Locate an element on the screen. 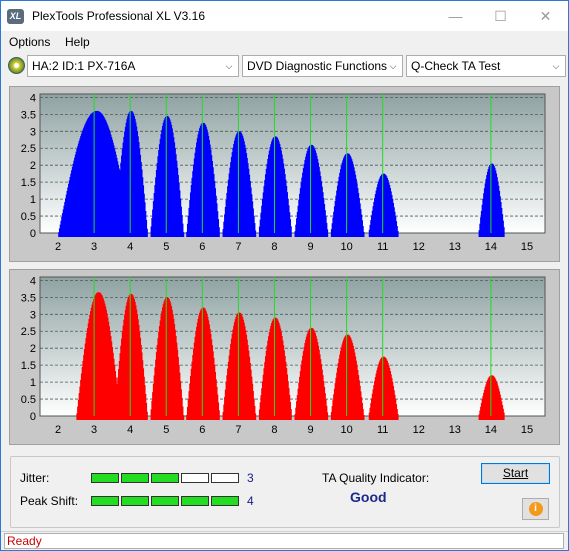  quality-indicator-label: TA Quality Indicator: is located at coordinates (376, 478).